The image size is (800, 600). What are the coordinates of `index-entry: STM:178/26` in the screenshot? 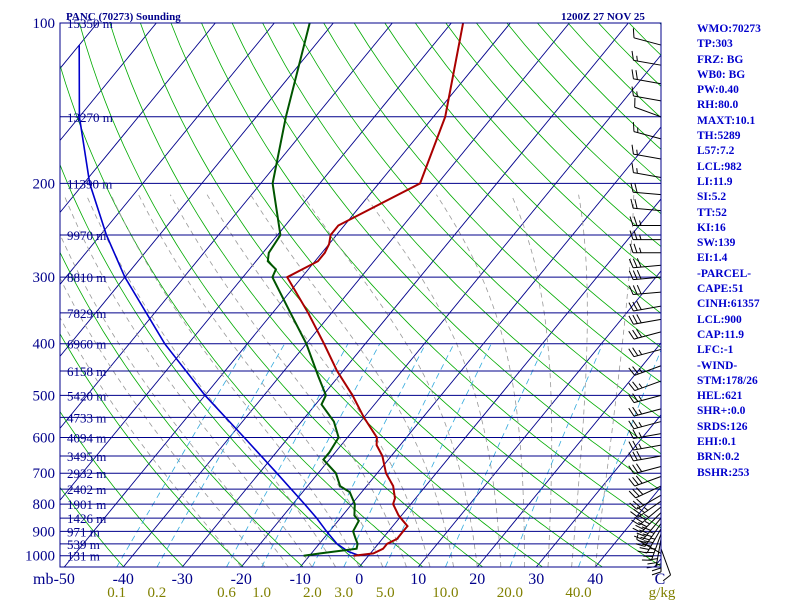 It's located at (727, 380).